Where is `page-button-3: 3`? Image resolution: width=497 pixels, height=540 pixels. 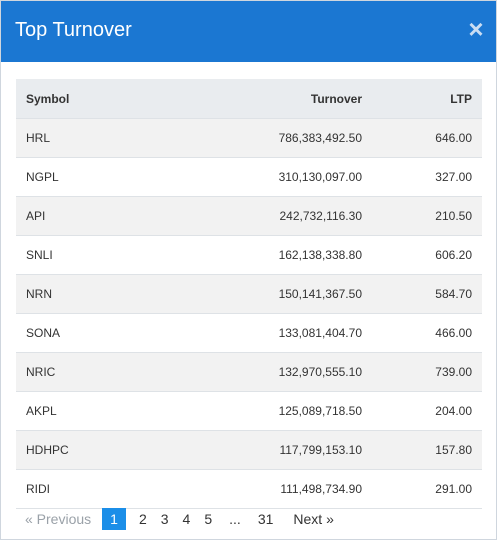 page-button-3: 3 is located at coordinates (164, 519).